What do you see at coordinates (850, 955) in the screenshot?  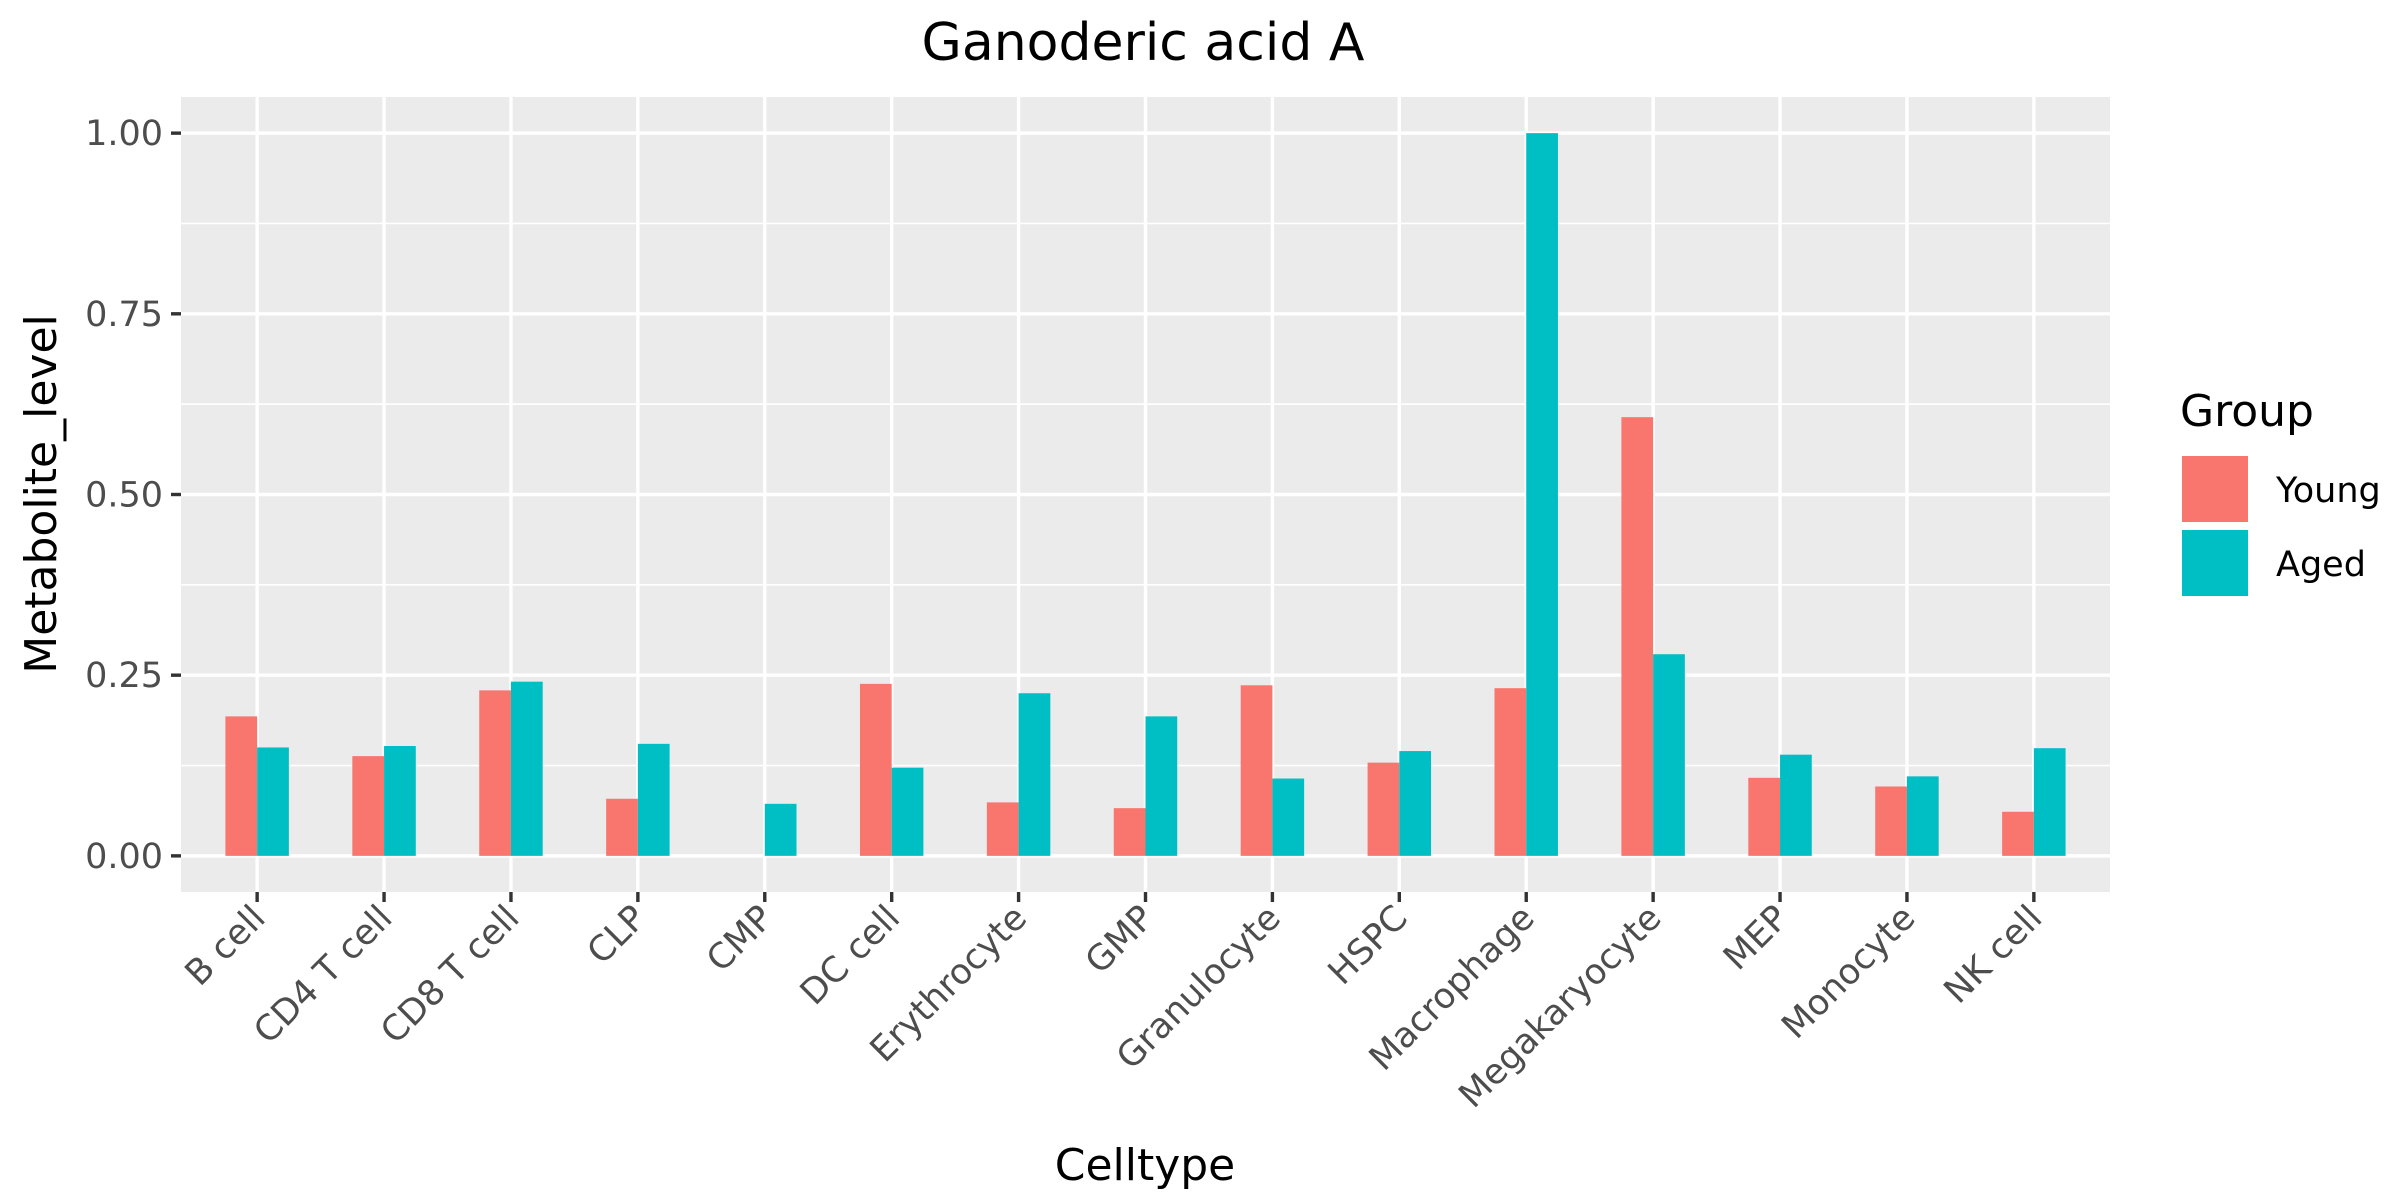 I see `x-tick-label: DC cell` at bounding box center [850, 955].